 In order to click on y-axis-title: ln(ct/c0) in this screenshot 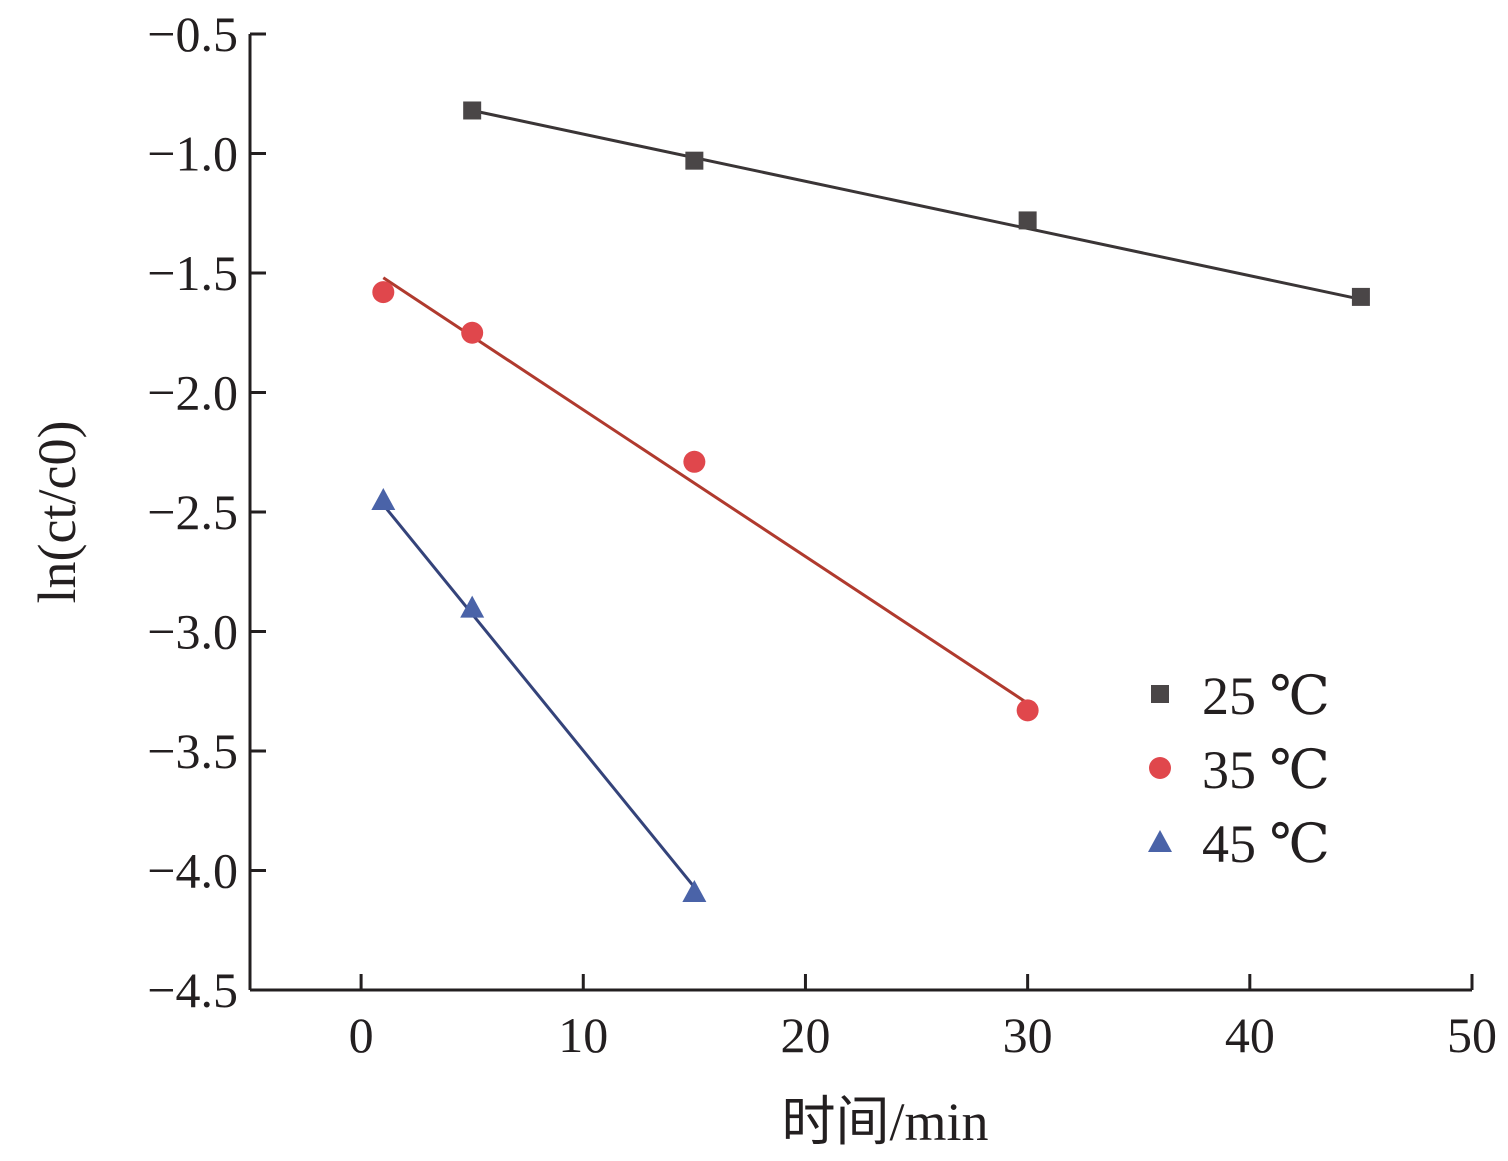, I will do `click(57, 512)`.